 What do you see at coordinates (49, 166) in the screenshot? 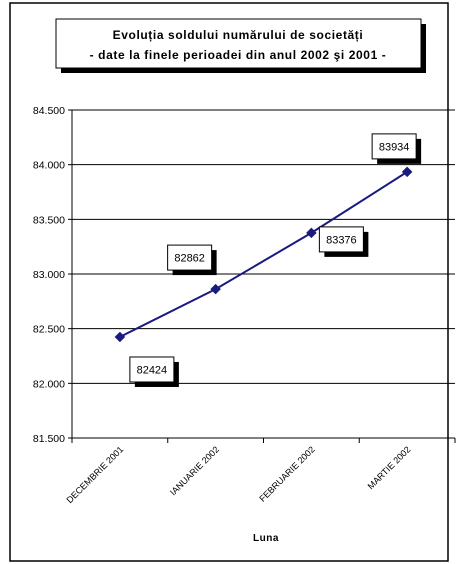
I see `y-tick-label-5: 84.000` at bounding box center [49, 166].